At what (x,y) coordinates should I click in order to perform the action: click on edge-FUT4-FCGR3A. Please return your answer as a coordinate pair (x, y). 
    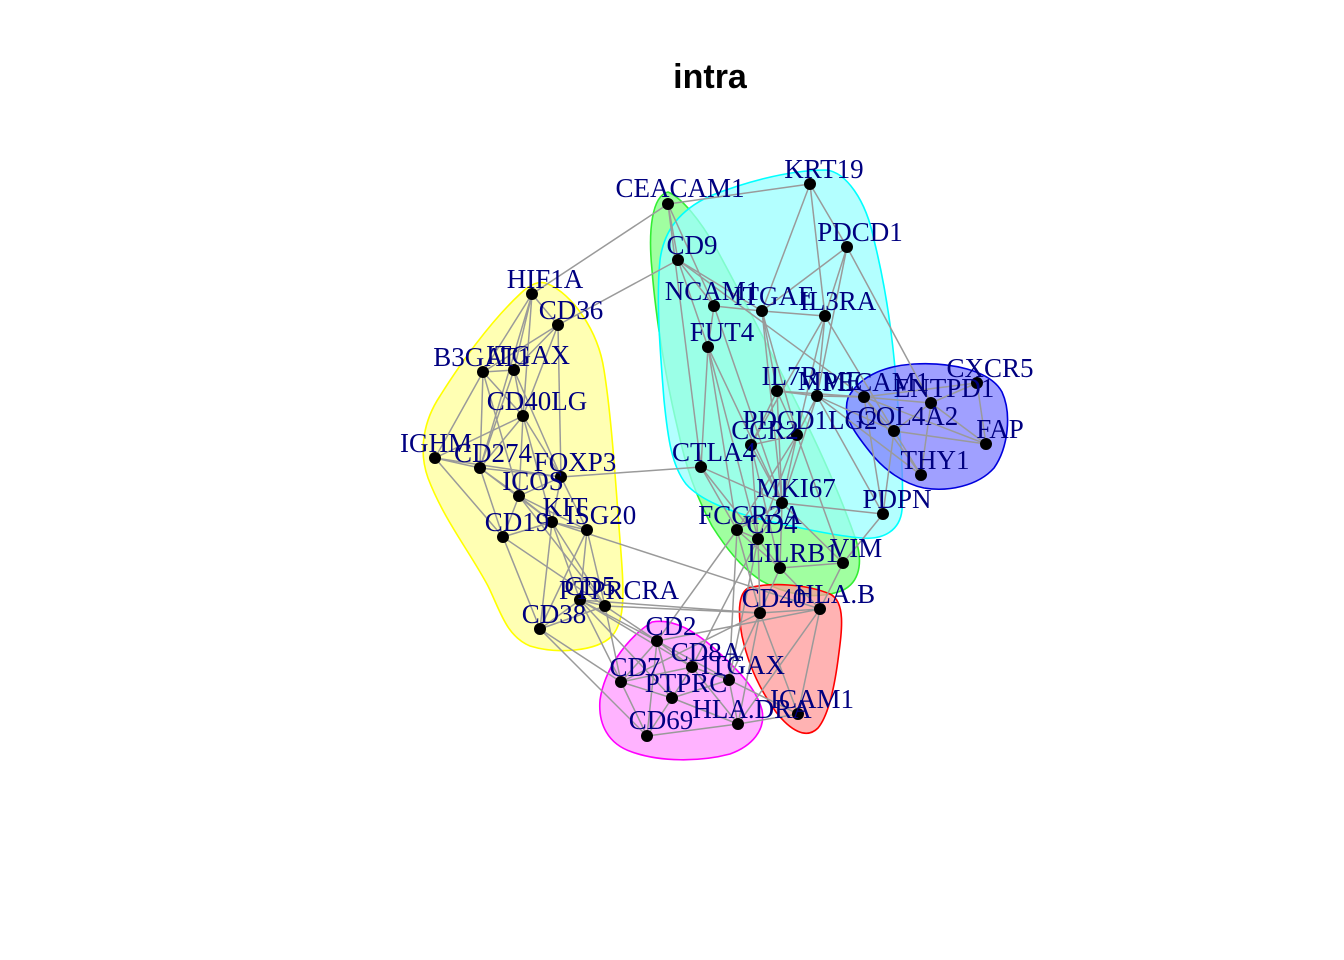
    Looking at the image, I should click on (722, 438).